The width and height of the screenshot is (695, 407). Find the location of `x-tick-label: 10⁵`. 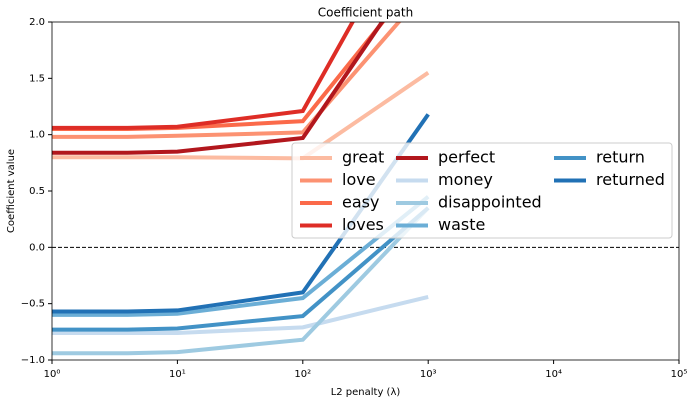

x-tick-label: 10⁵ is located at coordinates (679, 374).